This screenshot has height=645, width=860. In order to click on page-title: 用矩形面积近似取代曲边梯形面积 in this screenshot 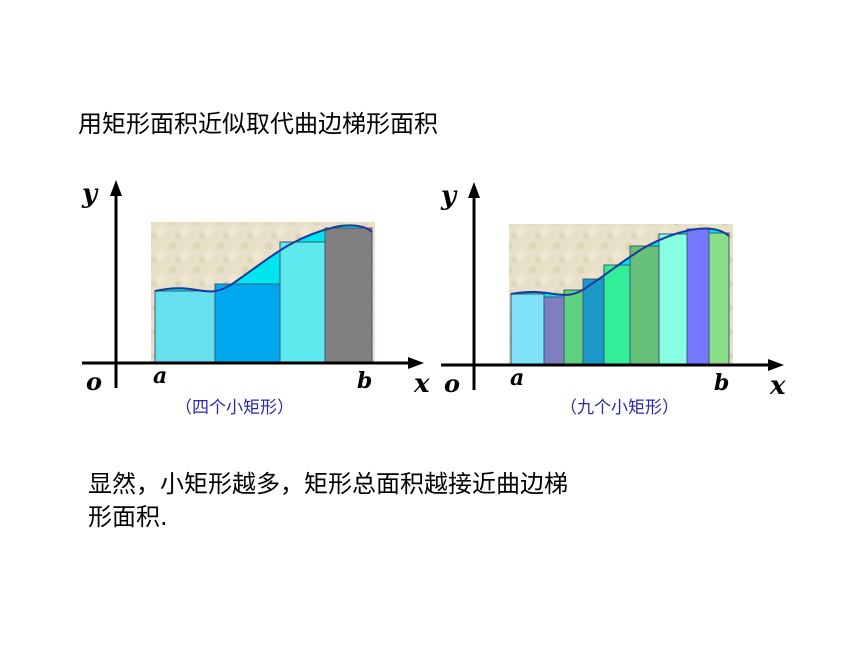, I will do `click(258, 124)`.